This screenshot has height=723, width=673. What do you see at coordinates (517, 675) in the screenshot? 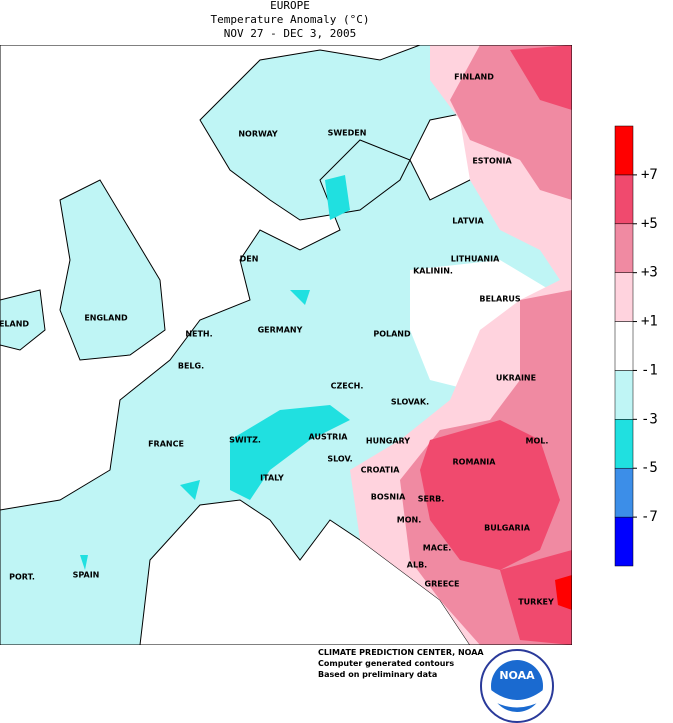
I see `logo-text: NOAA` at bounding box center [517, 675].